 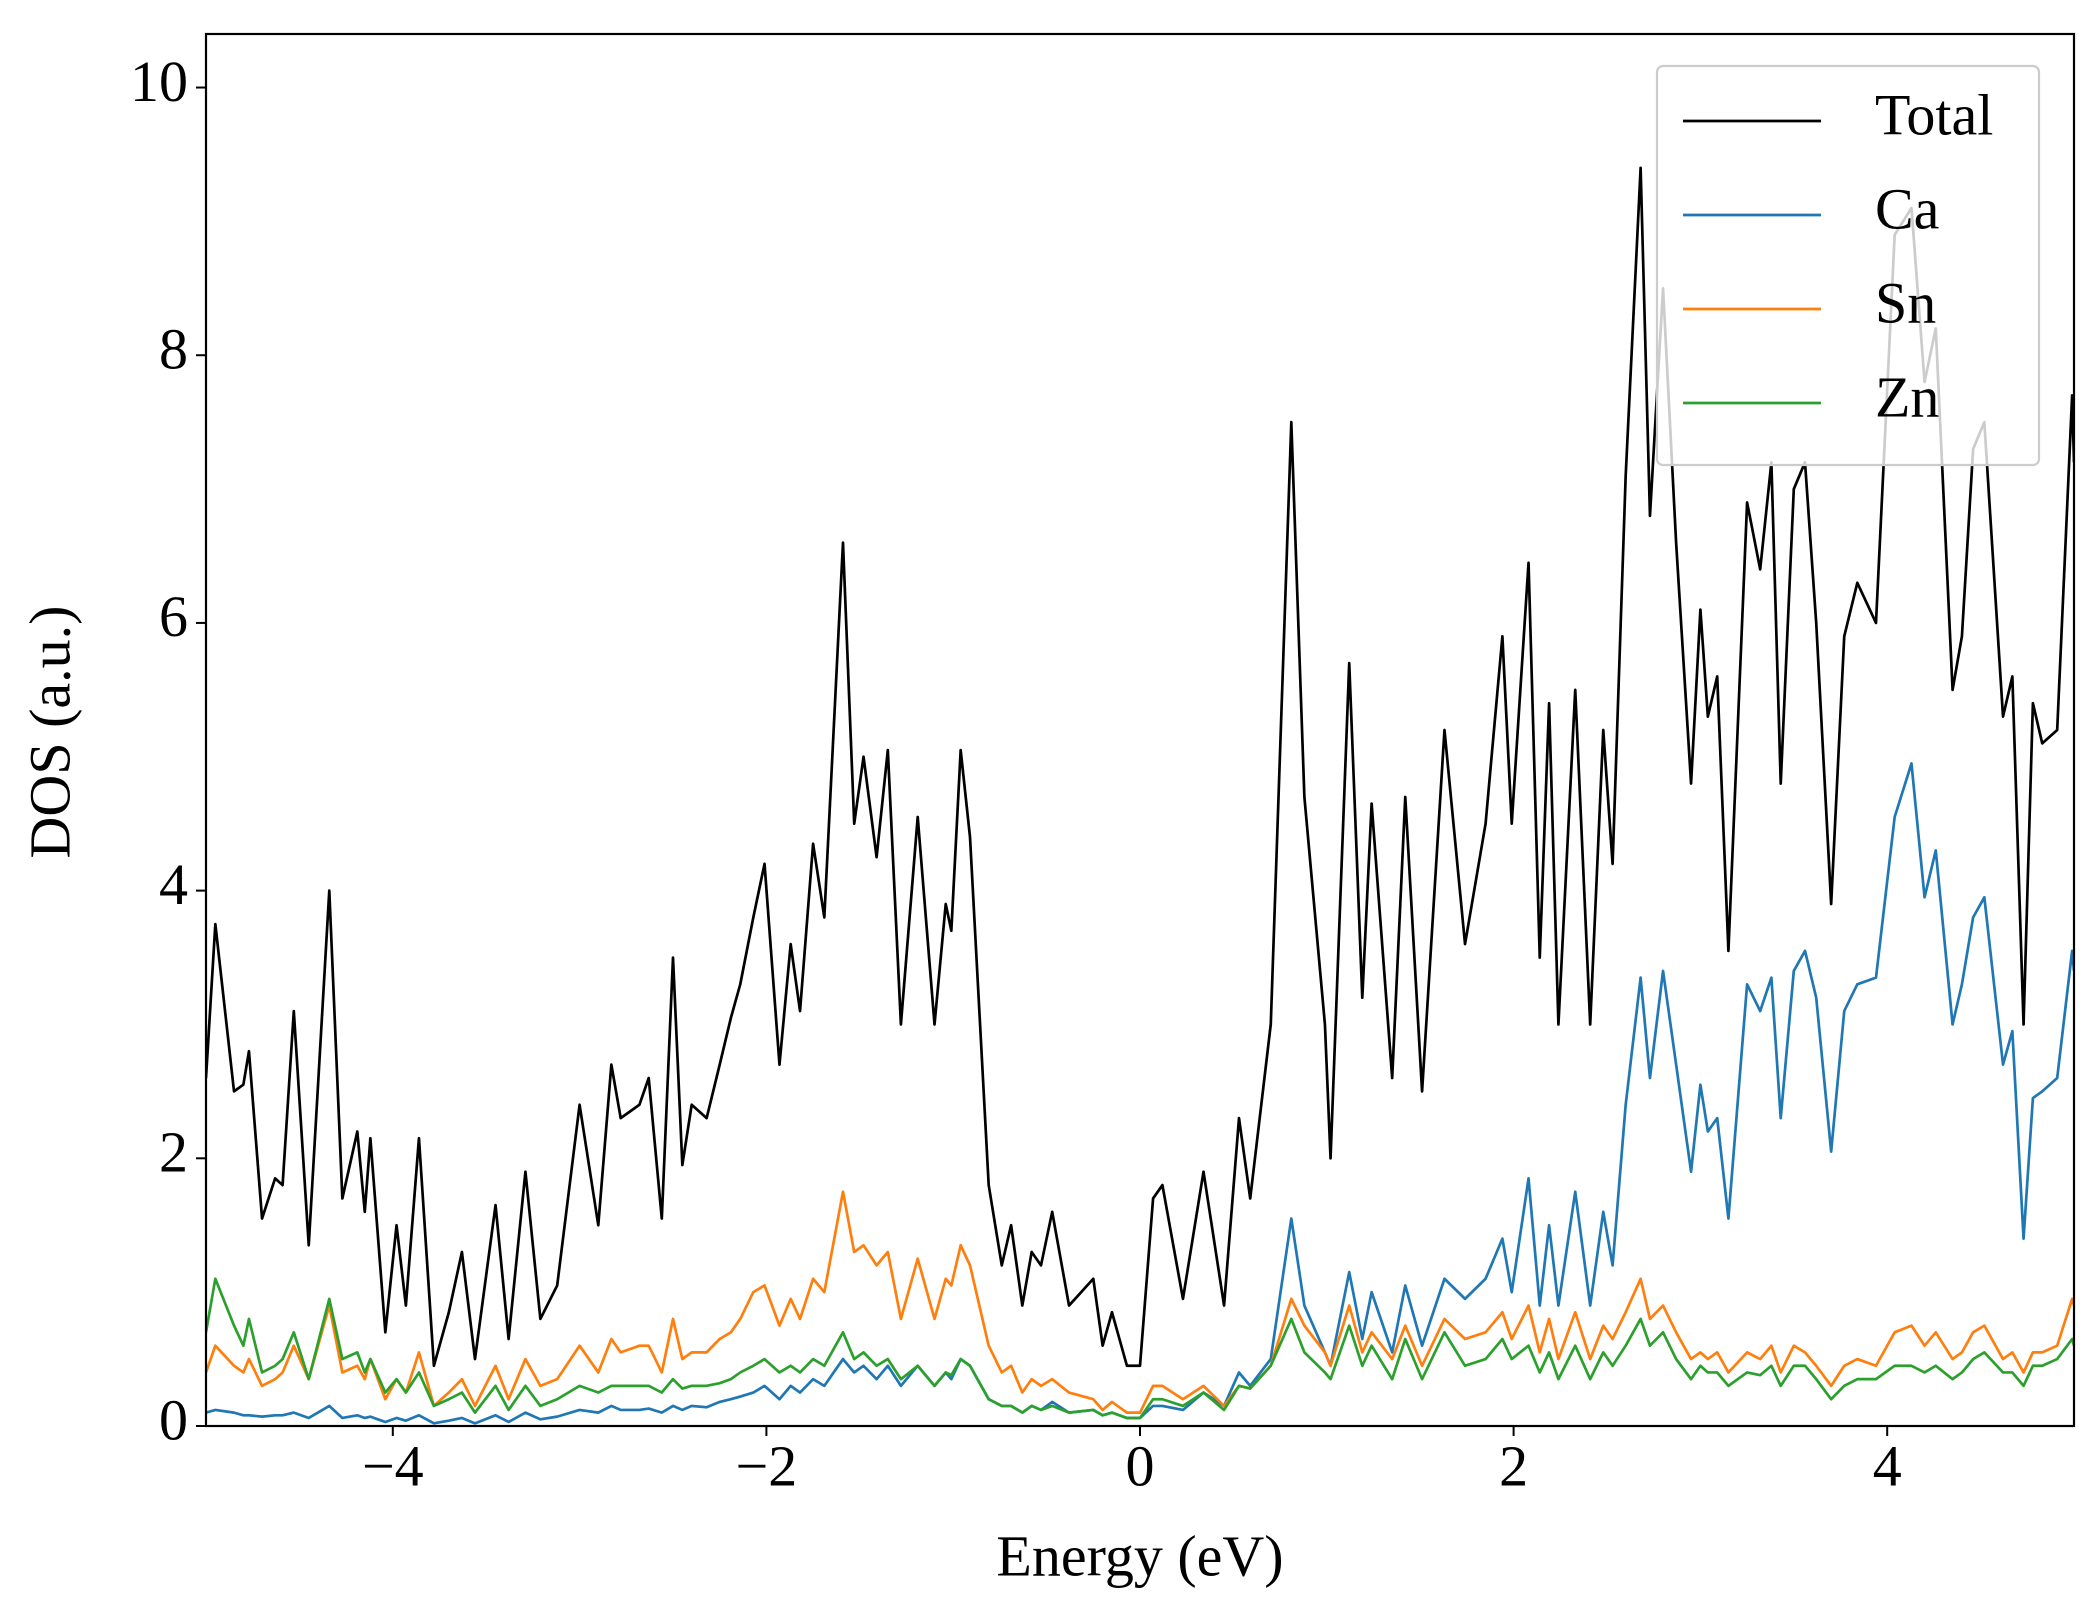 I want to click on y-tick-label: 10, so click(x=159, y=81).